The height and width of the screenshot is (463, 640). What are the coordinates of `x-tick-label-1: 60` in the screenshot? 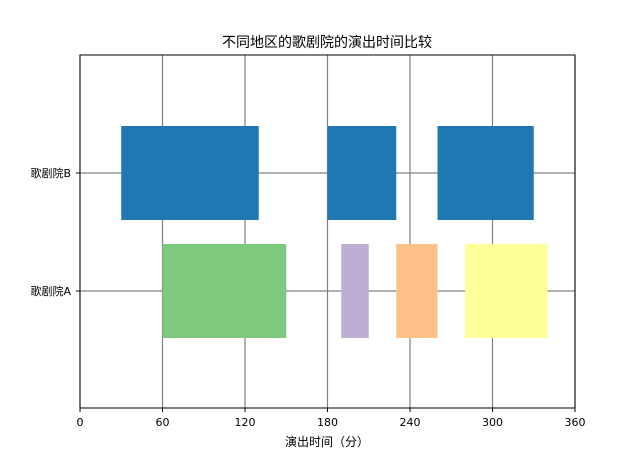 It's located at (163, 422).